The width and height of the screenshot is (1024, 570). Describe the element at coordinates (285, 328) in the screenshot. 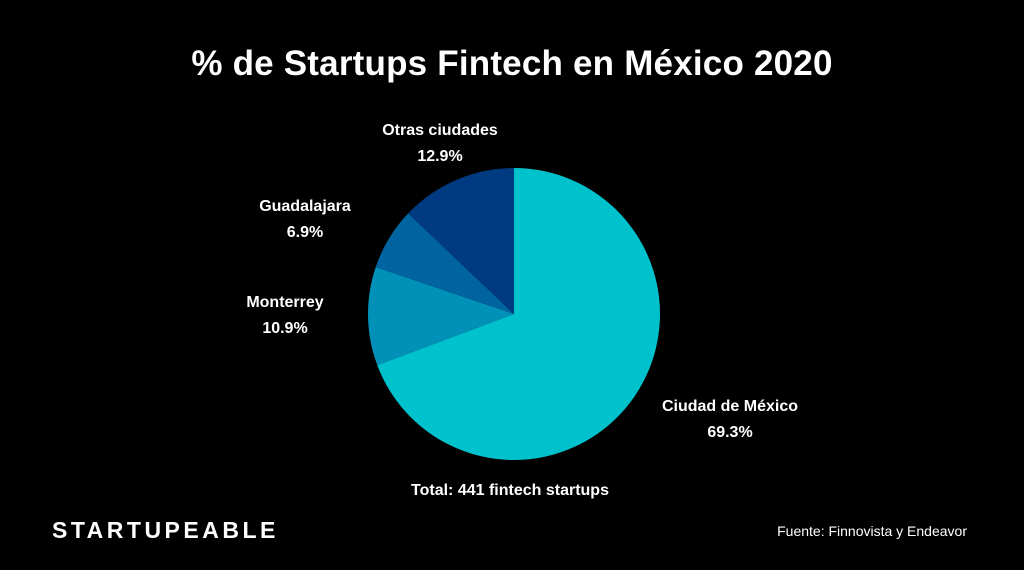

I see `label-monterrey-value: 10.9%` at that location.